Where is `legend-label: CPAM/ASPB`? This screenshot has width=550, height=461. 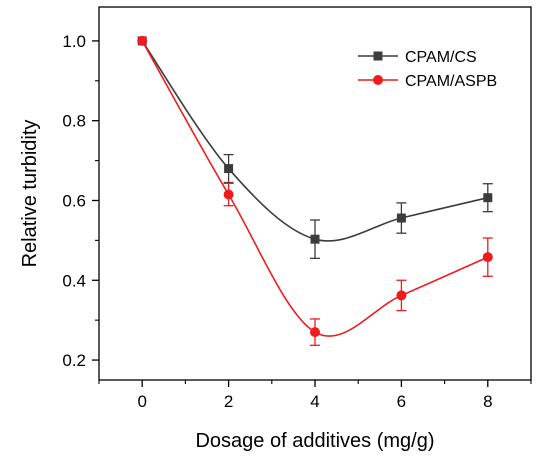
legend-label: CPAM/ASPB is located at coordinates (451, 81).